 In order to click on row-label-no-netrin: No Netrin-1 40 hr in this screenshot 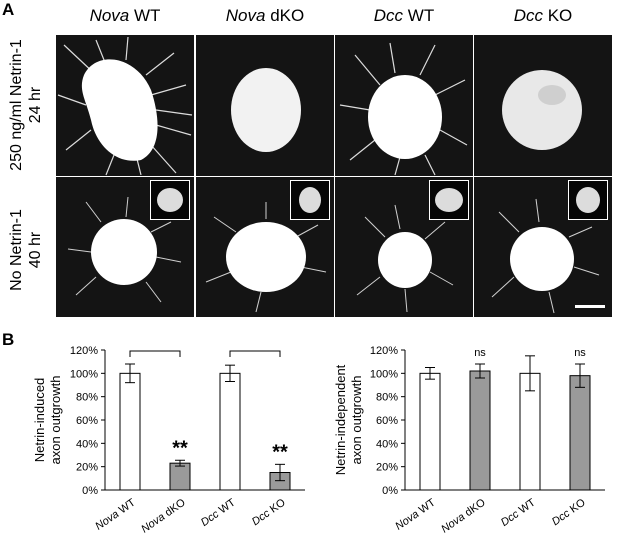, I will do `click(26, 250)`.